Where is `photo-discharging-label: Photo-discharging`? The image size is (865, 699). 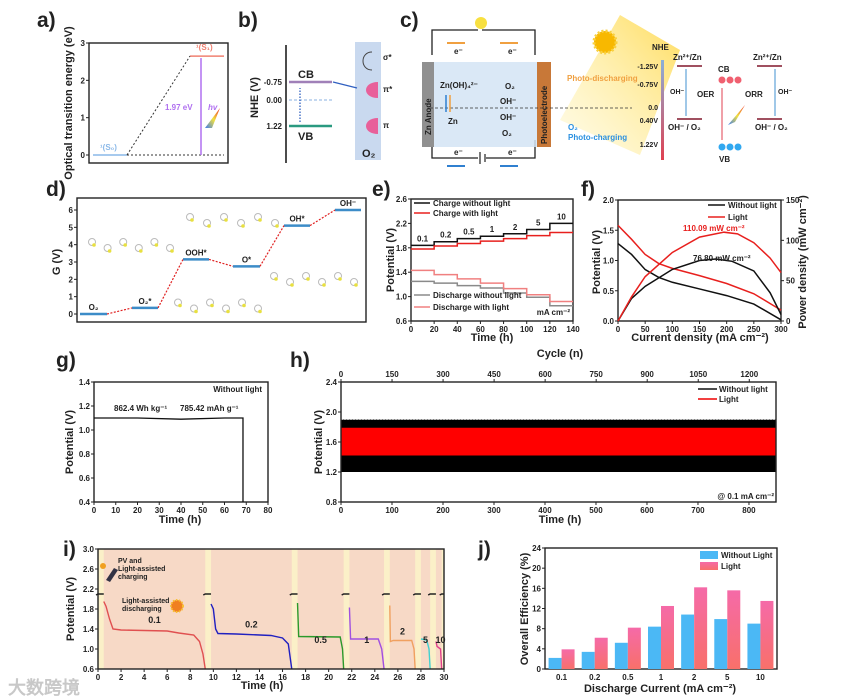 photo-discharging-label: Photo-discharging is located at coordinates (602, 78).